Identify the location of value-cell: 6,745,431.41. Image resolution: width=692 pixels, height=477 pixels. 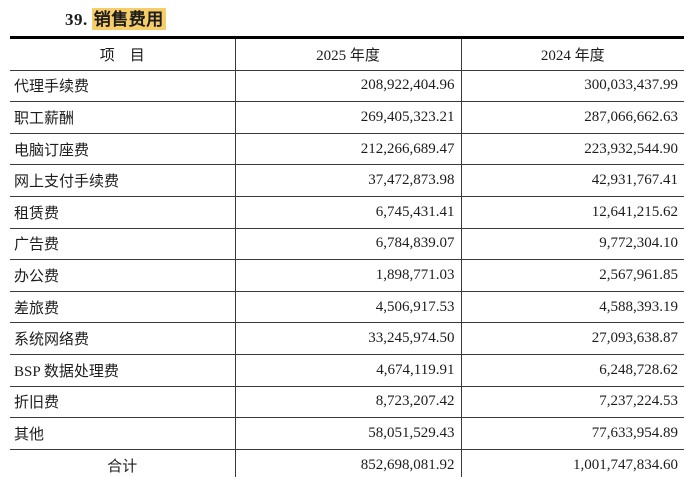
(348, 212).